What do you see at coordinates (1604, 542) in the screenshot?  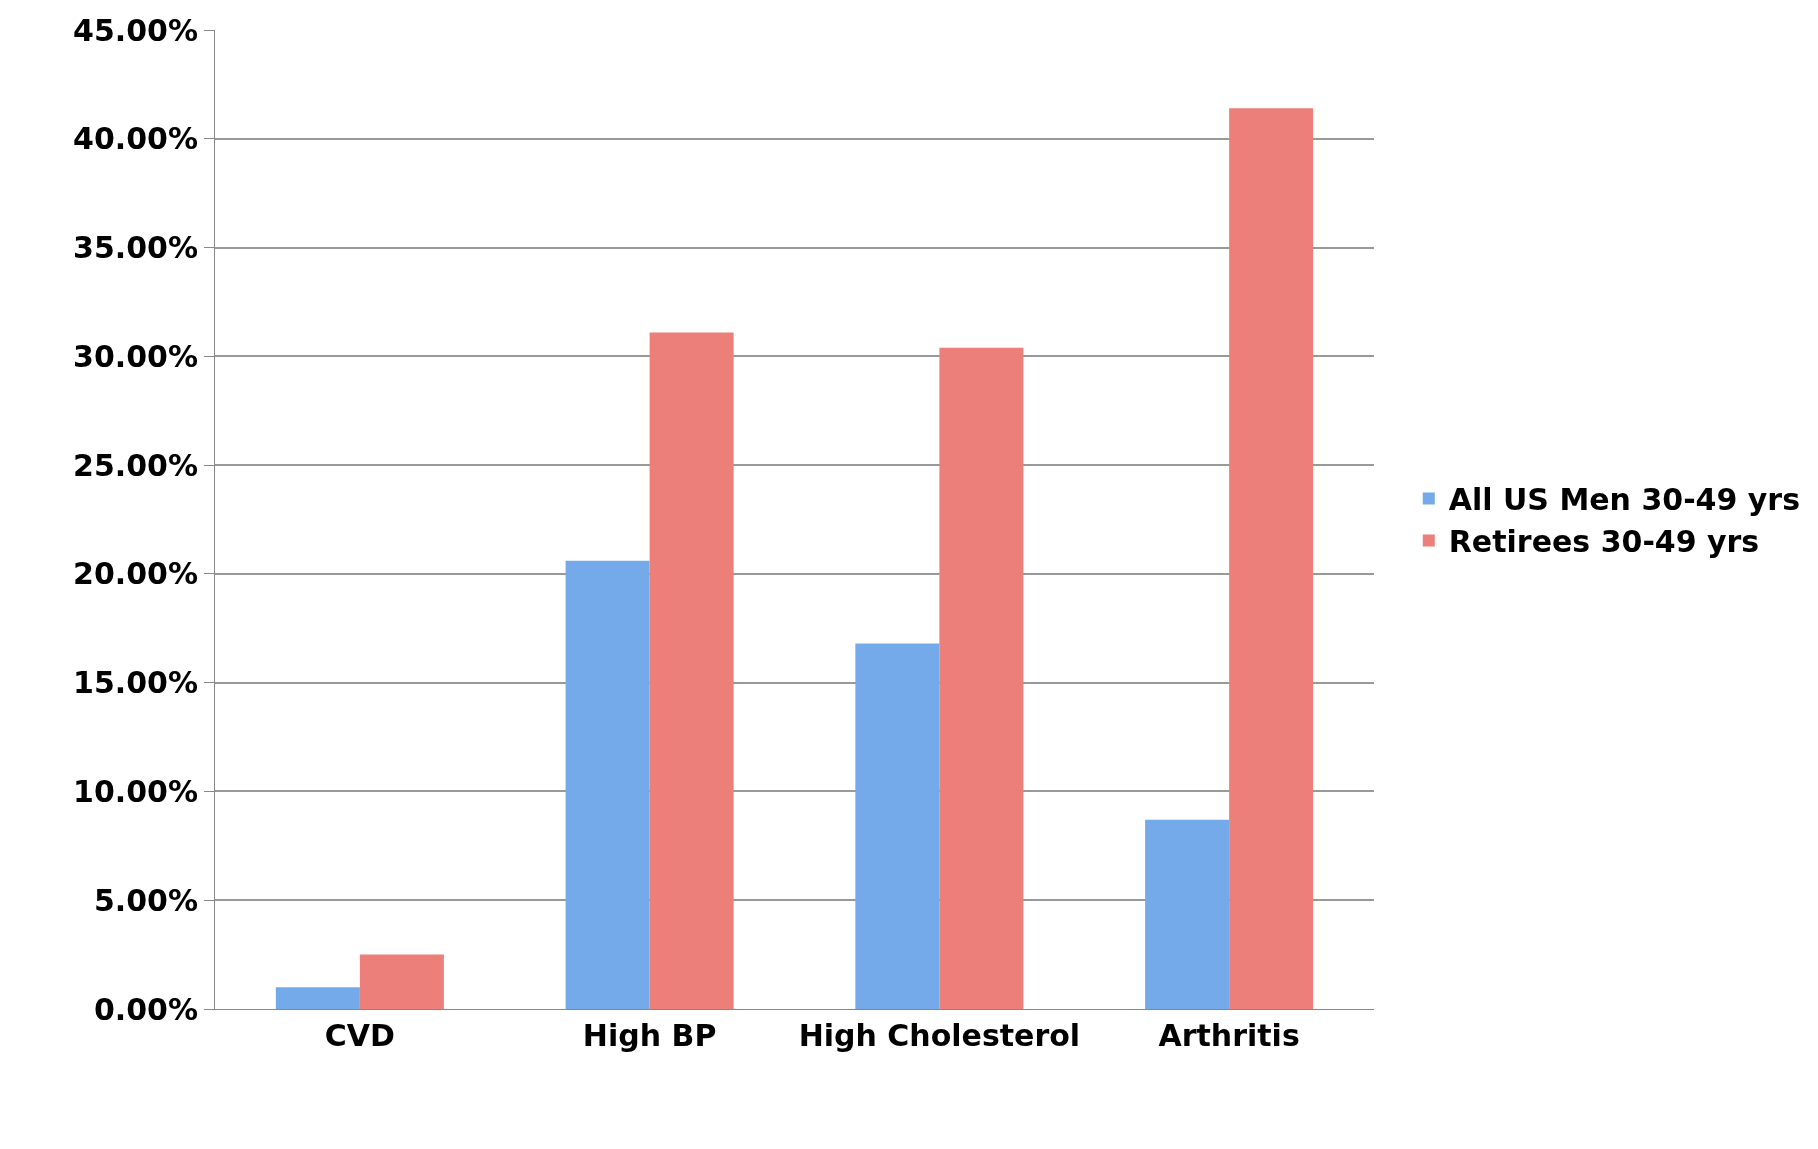 I see `legend-label: Retirees 30-49 yrs` at bounding box center [1604, 542].